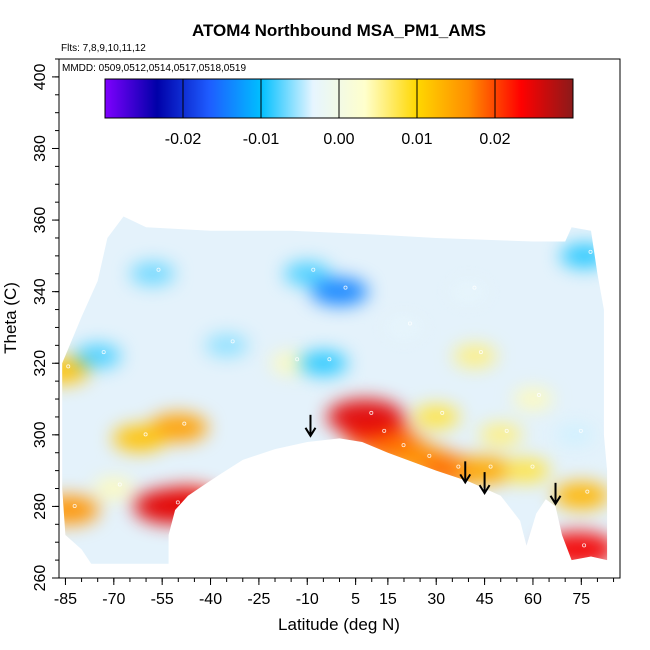 The width and height of the screenshot is (650, 650). I want to click on y-axis-label: Theta (C), so click(10, 318).